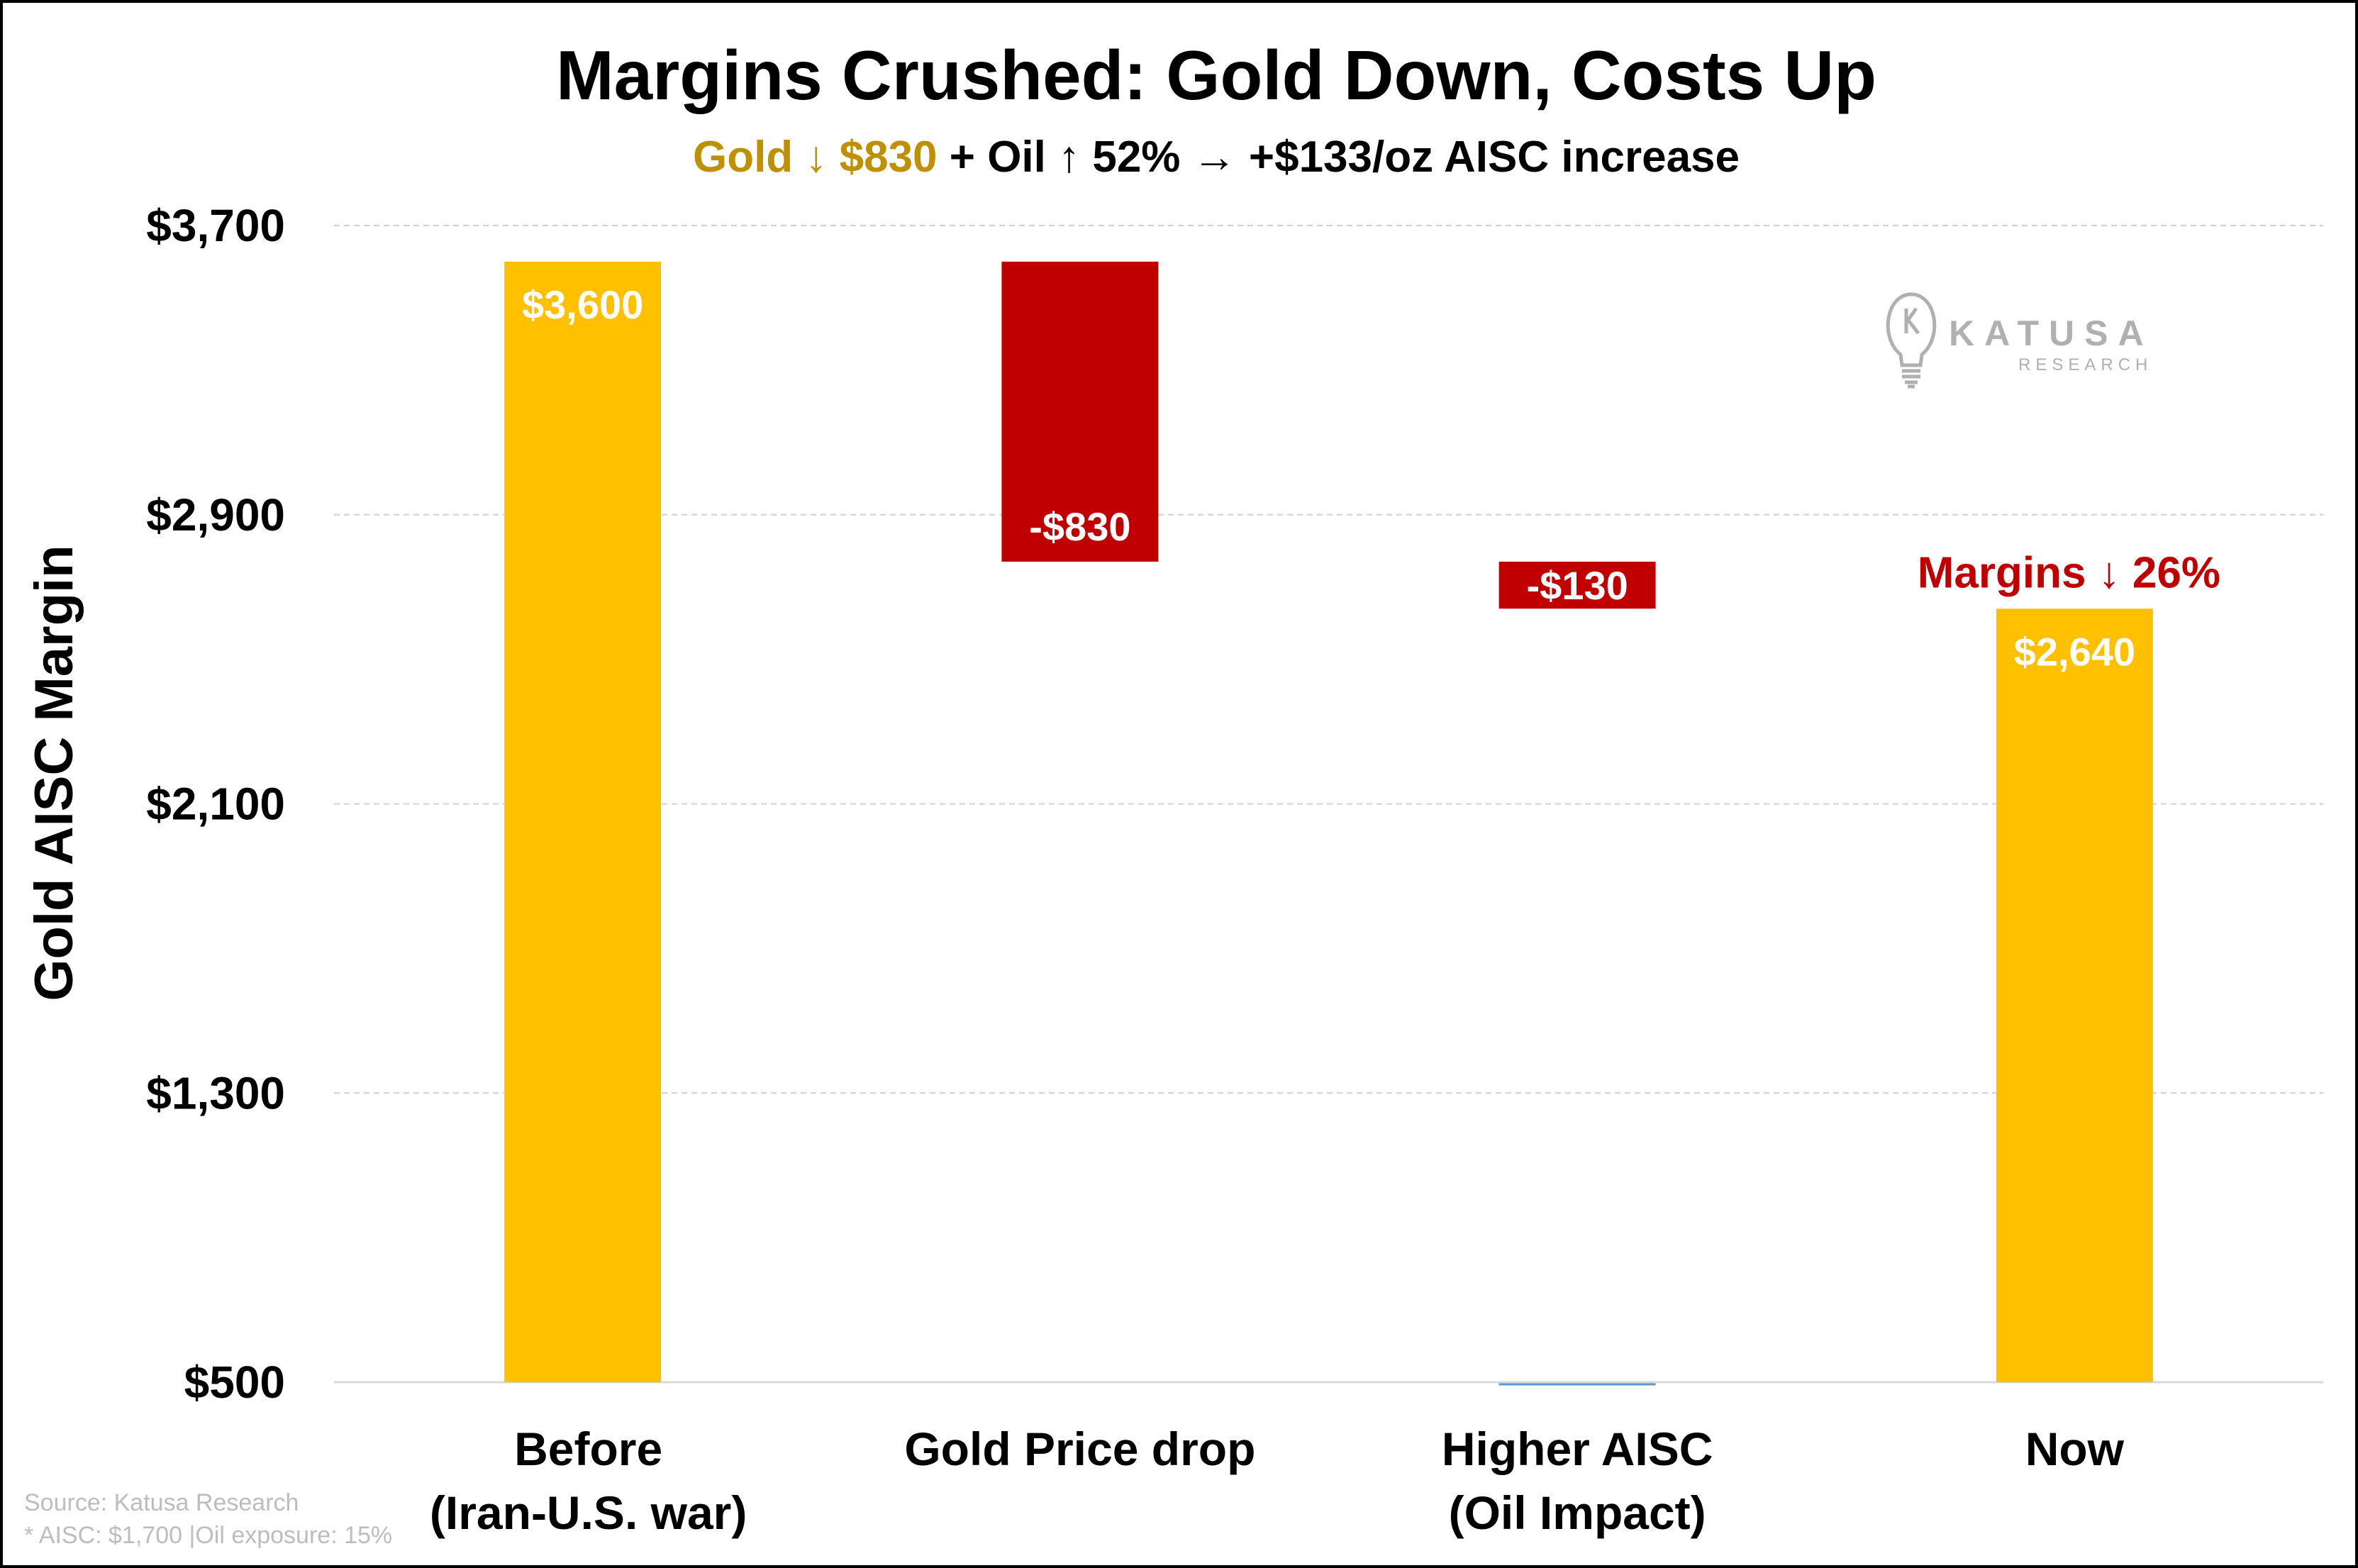 Image resolution: width=2358 pixels, height=1568 pixels. What do you see at coordinates (208, 1535) in the screenshot?
I see `aisc-note: * AISC: $1,700 |Oil exposure: 15%` at bounding box center [208, 1535].